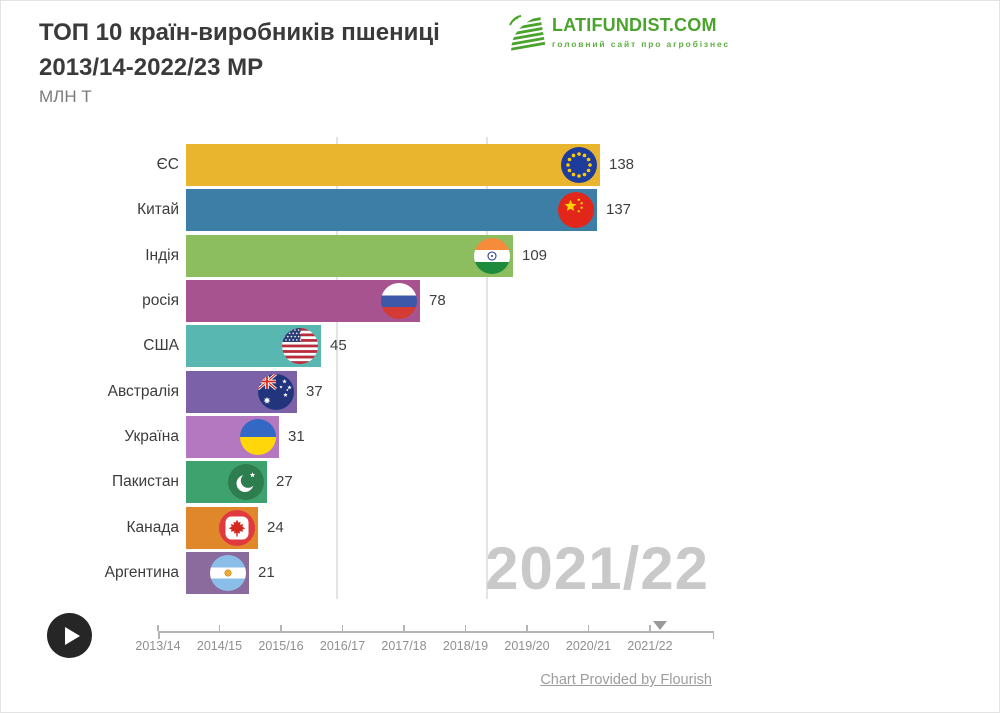  What do you see at coordinates (314, 391) in the screenshot?
I see `bar-value: 37` at bounding box center [314, 391].